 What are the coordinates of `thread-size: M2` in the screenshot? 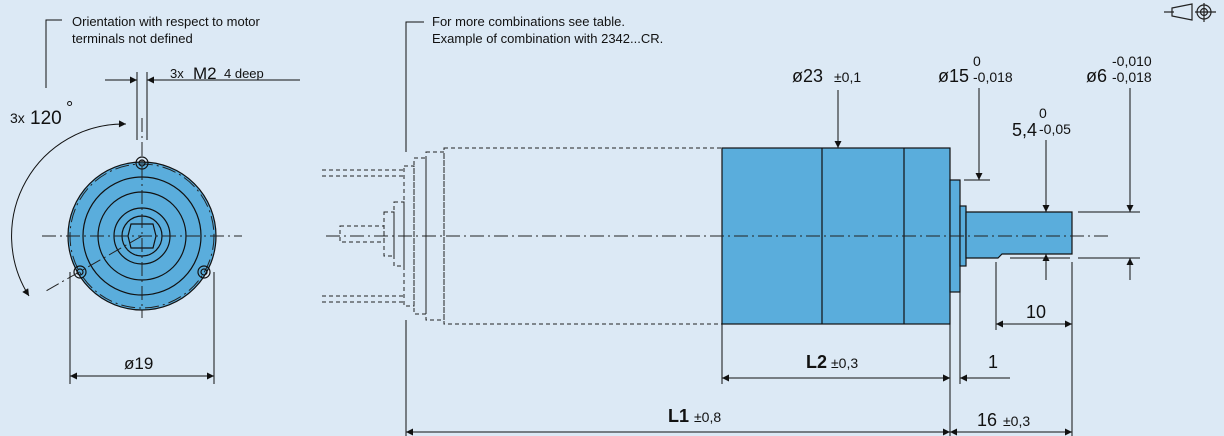 It's located at (205, 73).